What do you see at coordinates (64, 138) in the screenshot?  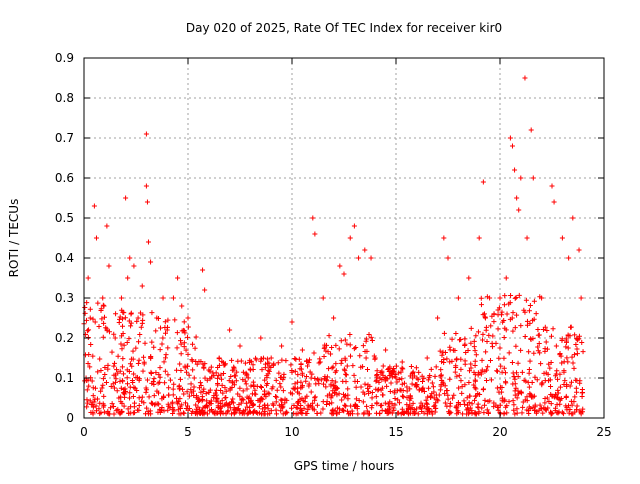 I see `y-tick-label: 0.7` at bounding box center [64, 138].